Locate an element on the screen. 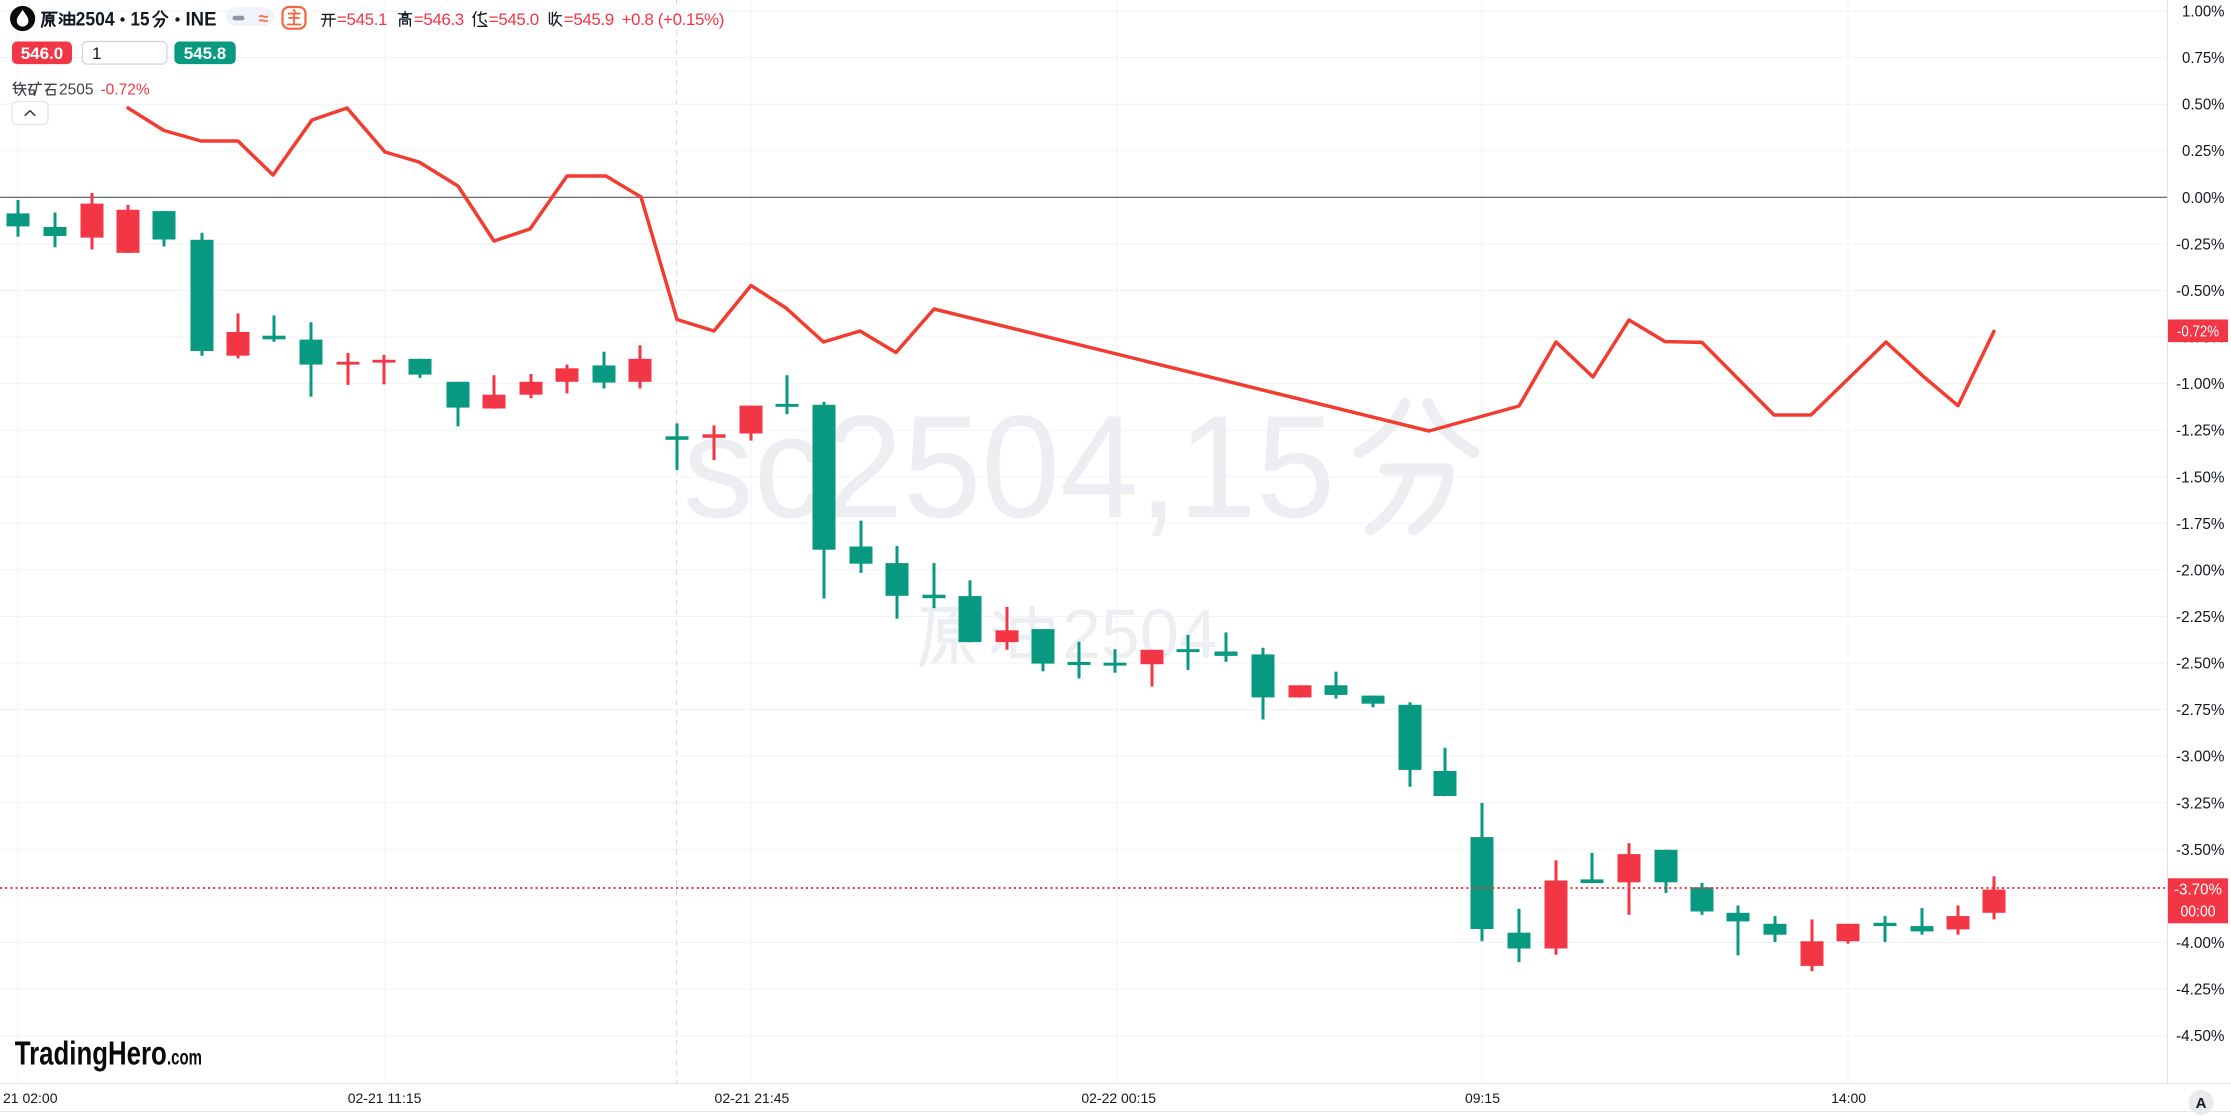  svg-text: -2.00% is located at coordinates (2200, 570).